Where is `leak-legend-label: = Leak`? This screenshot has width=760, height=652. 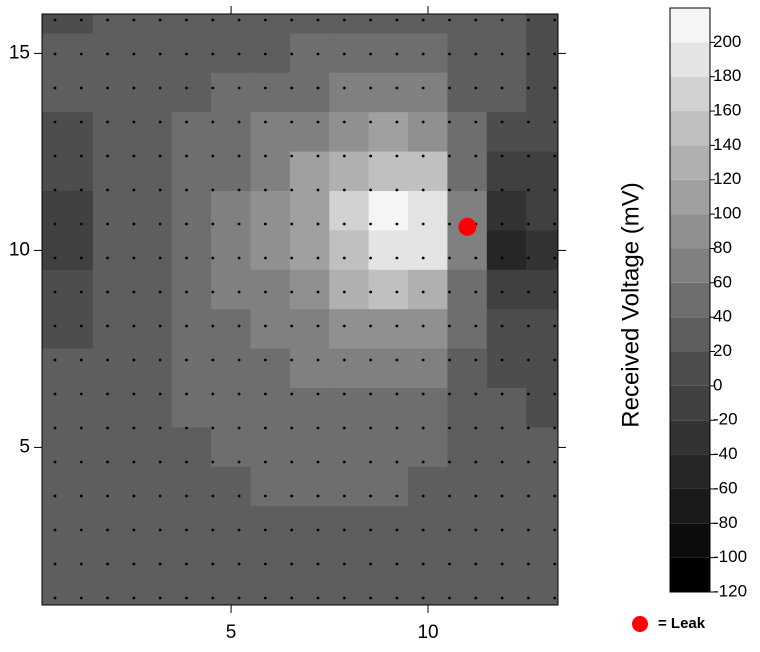 leak-legend-label: = Leak is located at coordinates (682, 623).